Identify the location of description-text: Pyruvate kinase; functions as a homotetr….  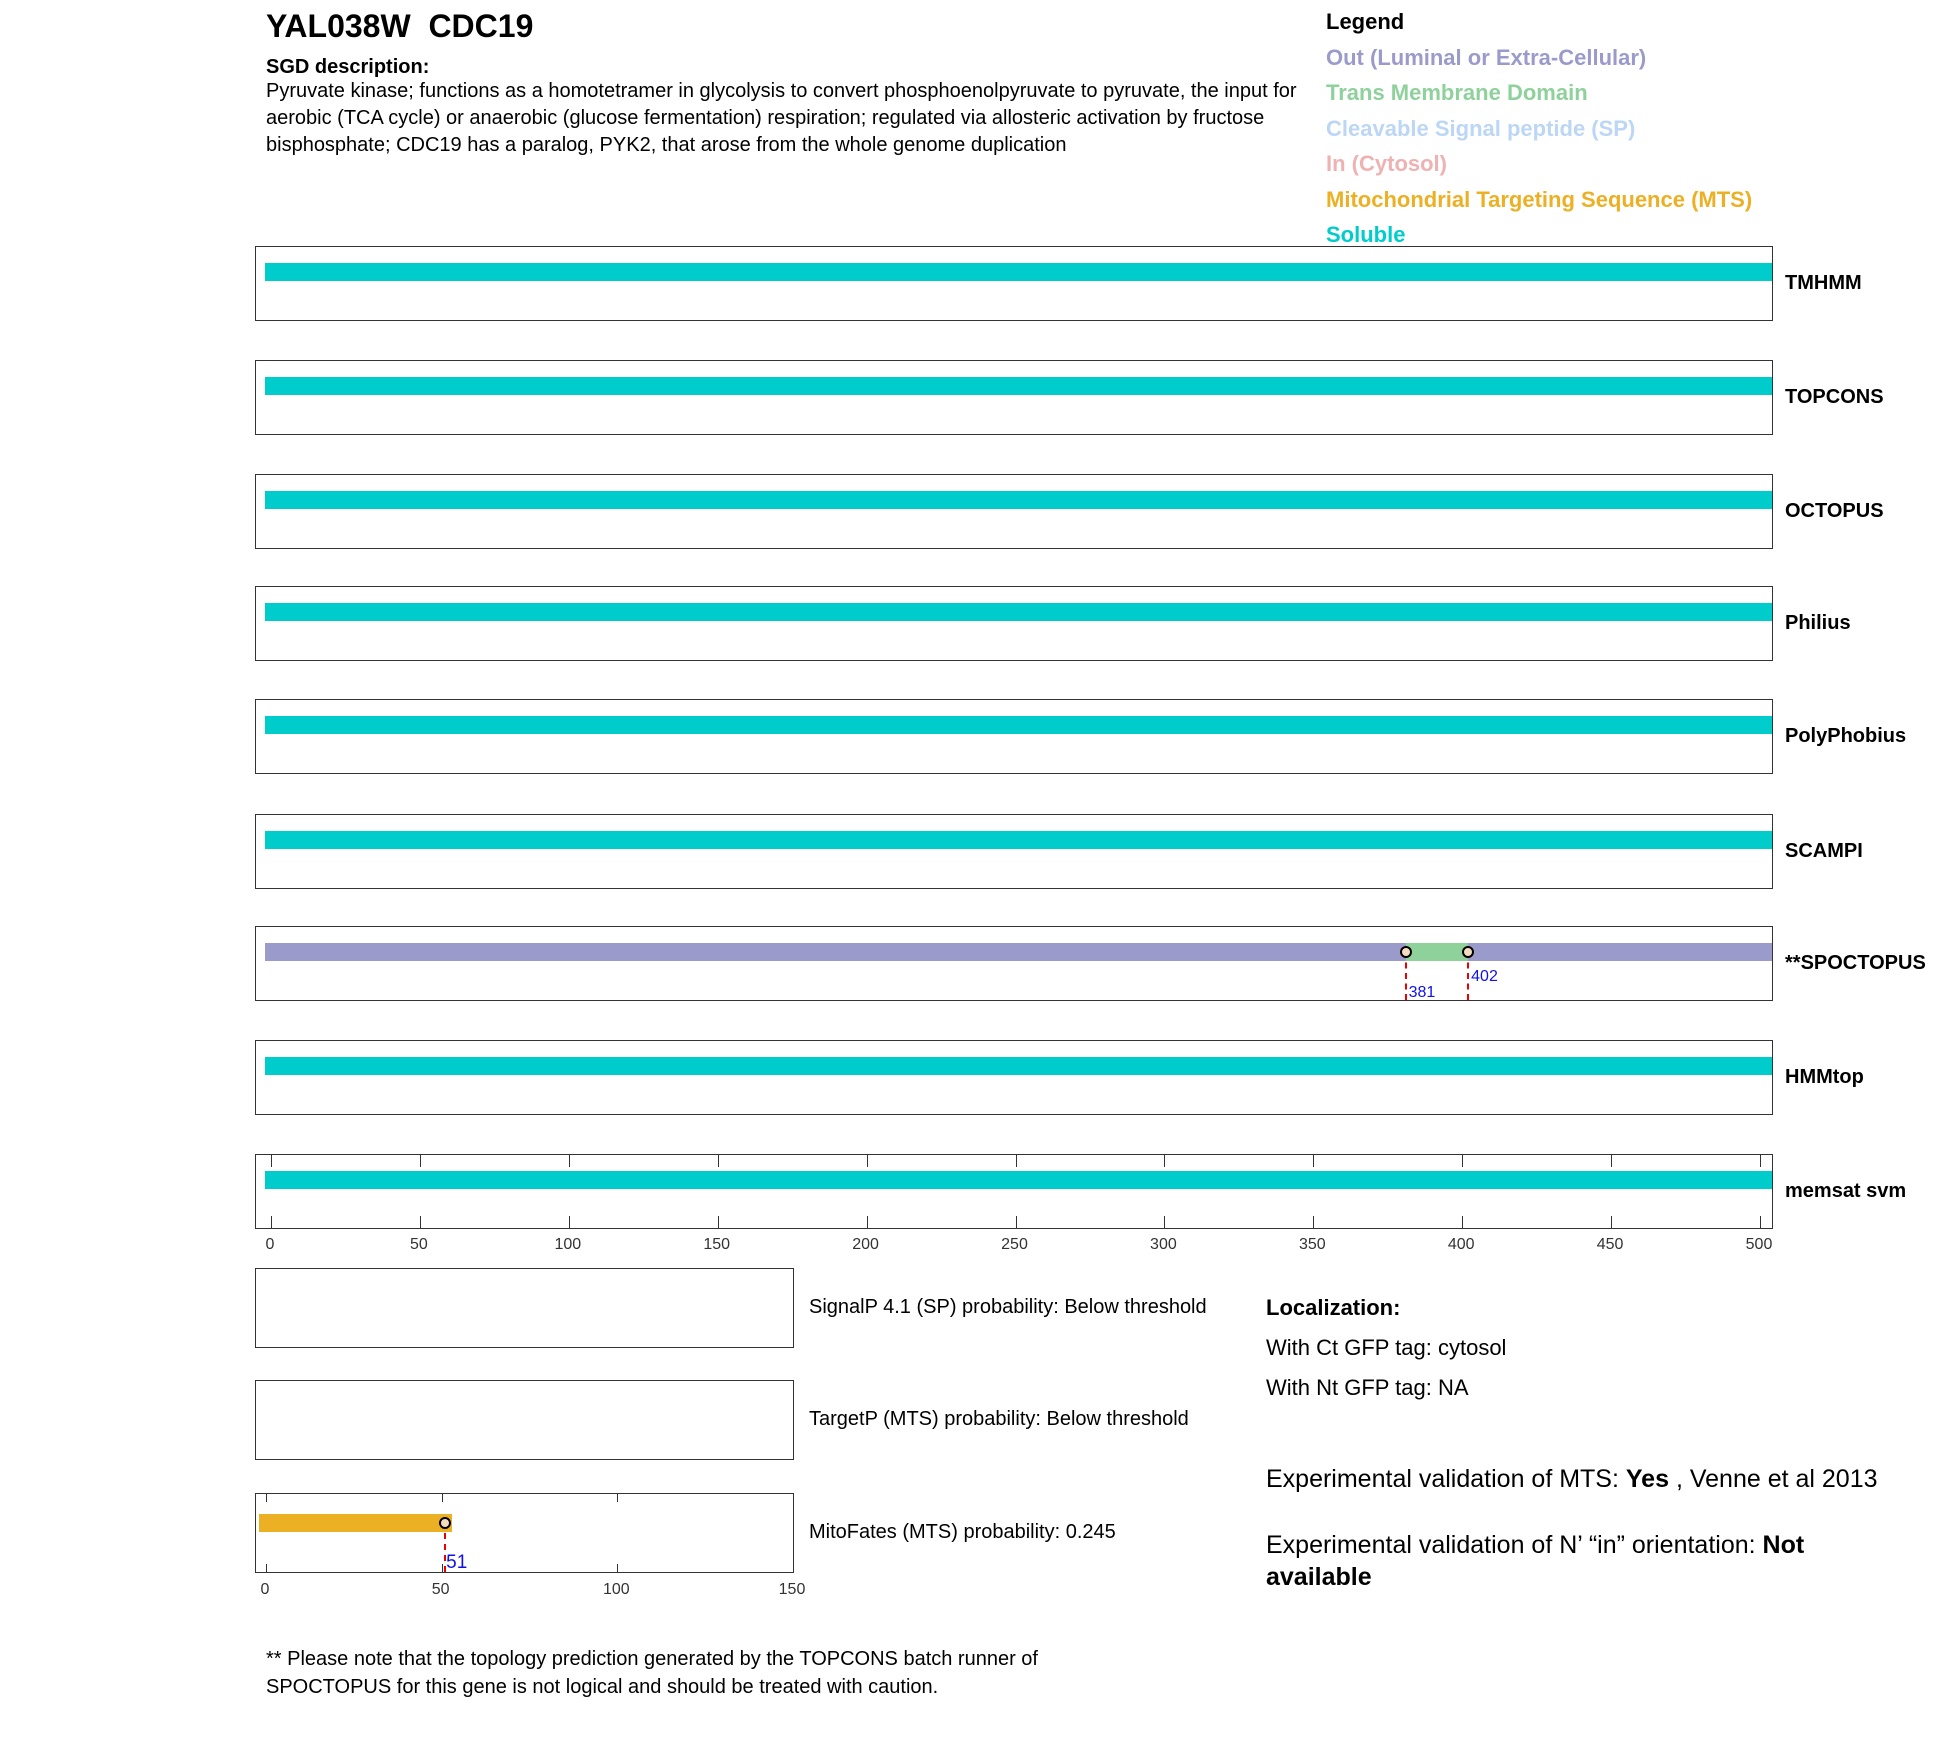
(781, 118).